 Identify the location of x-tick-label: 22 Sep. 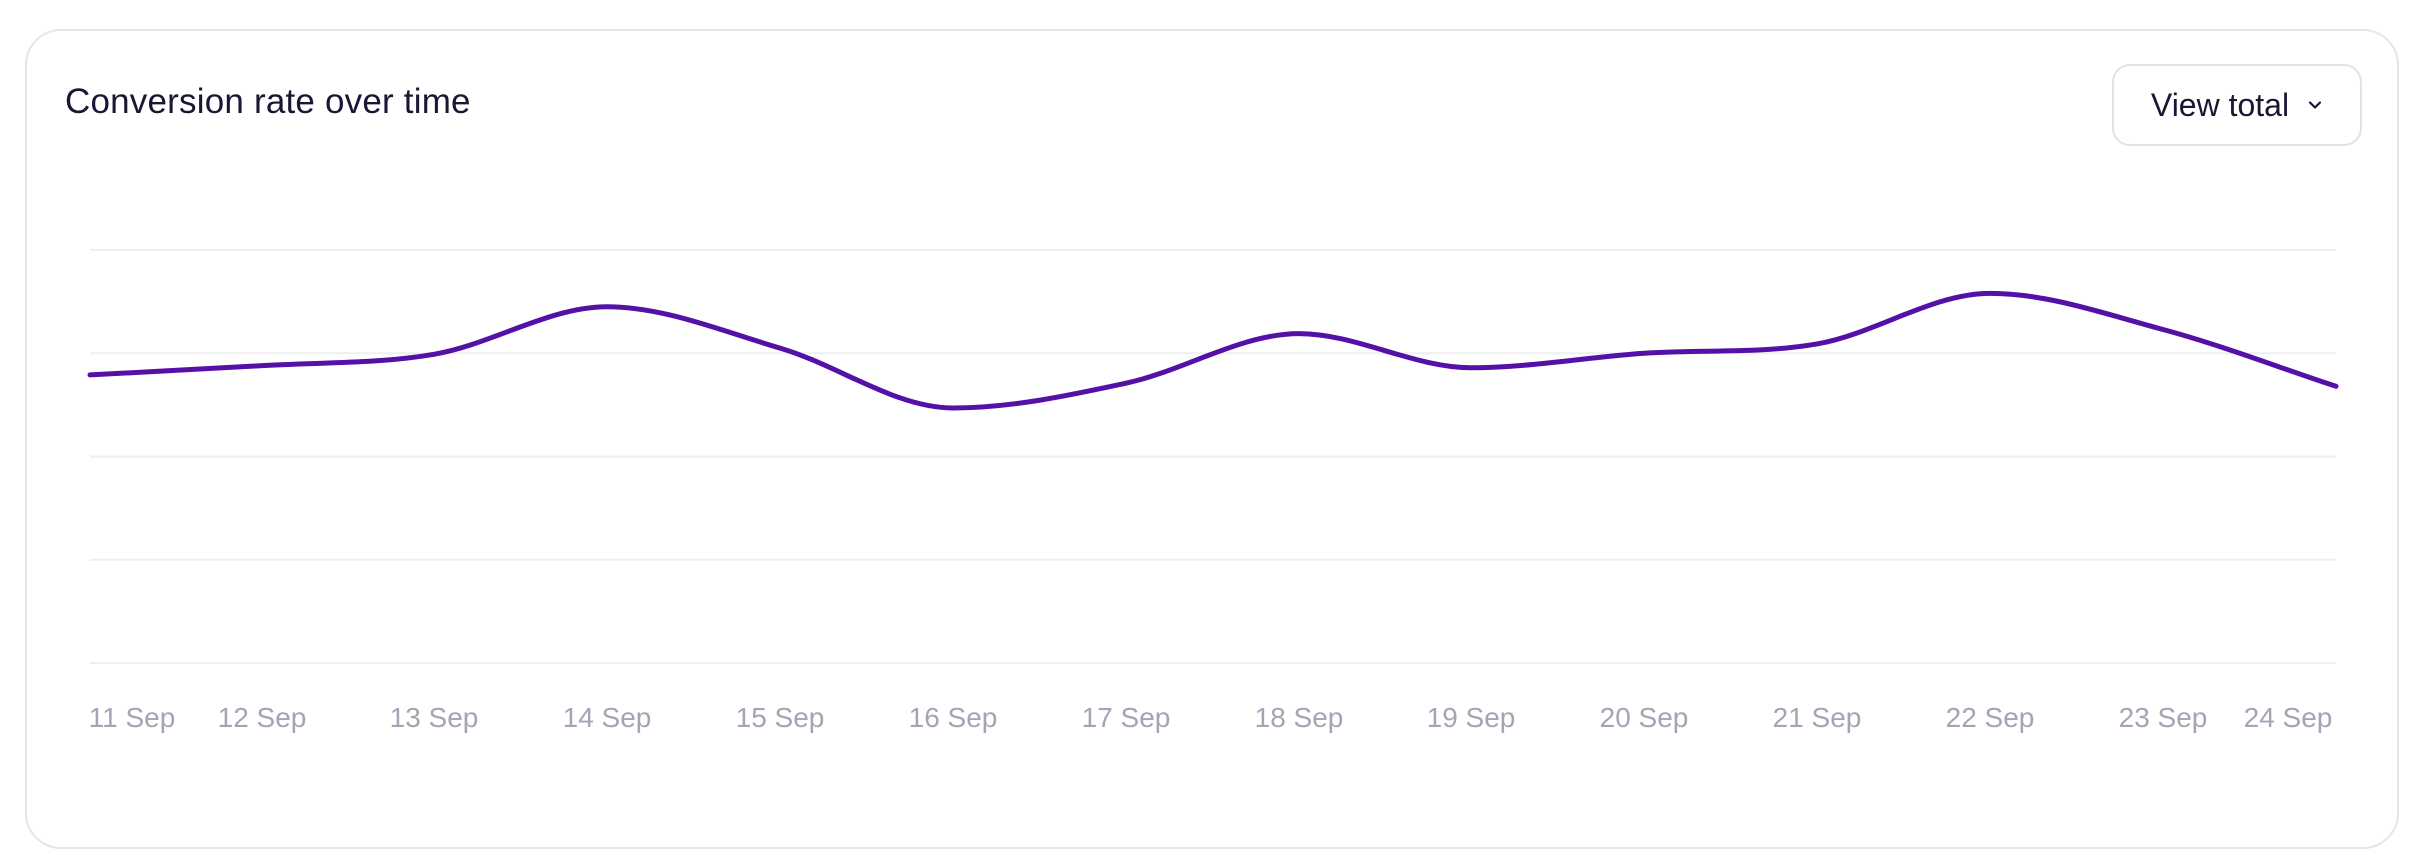
(1990, 717).